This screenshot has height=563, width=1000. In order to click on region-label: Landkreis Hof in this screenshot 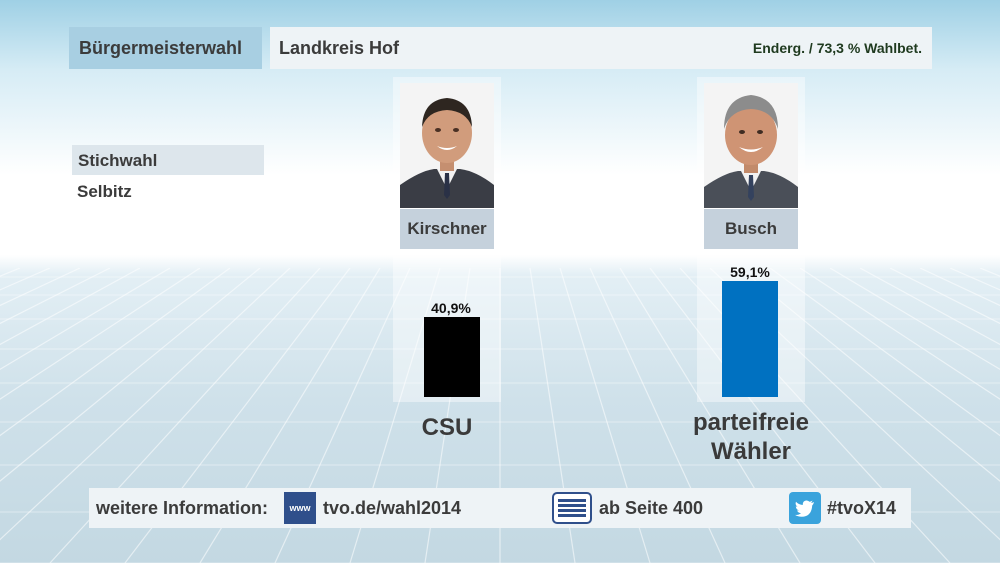, I will do `click(339, 48)`.